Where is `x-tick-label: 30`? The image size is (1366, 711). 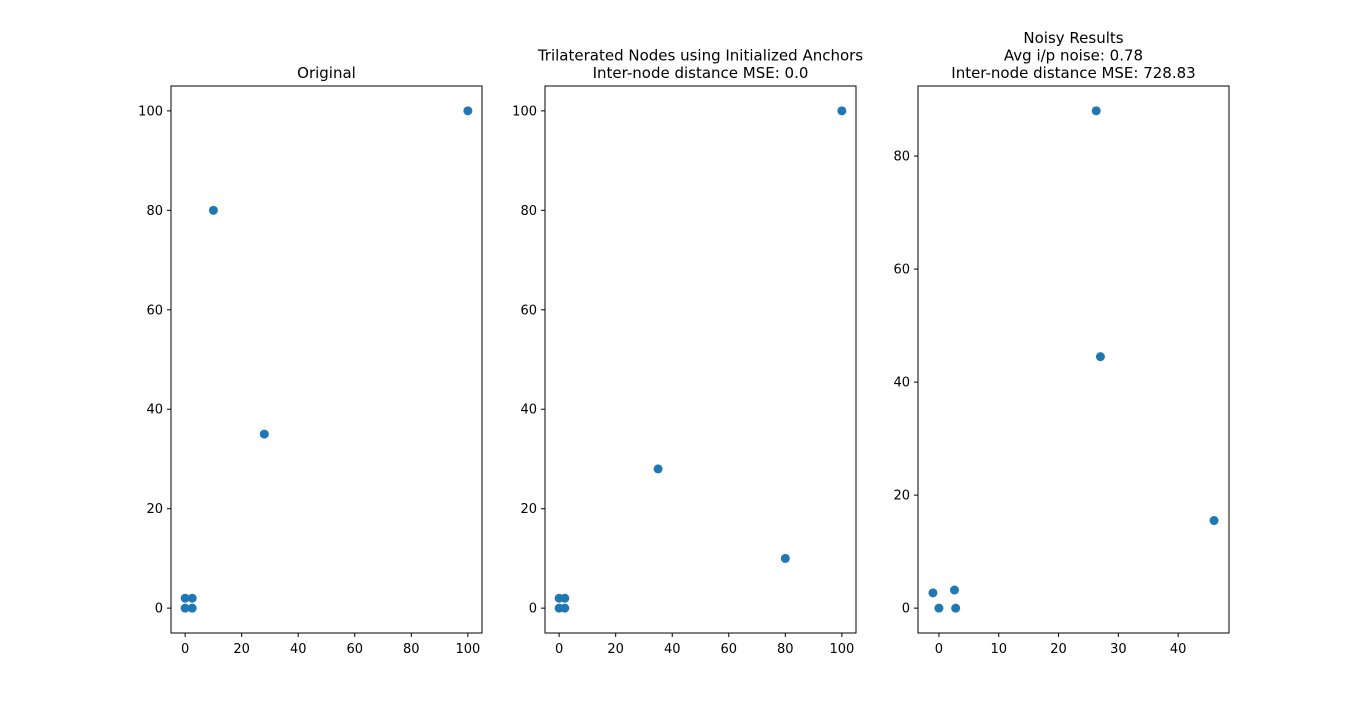 x-tick-label: 30 is located at coordinates (1118, 649).